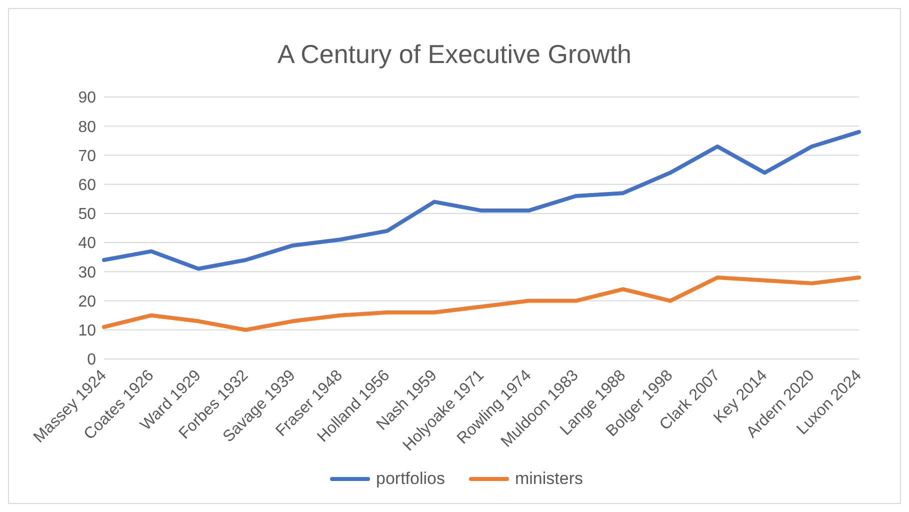 This screenshot has width=909, height=512. I want to click on y-tick-label: 70, so click(87, 156).